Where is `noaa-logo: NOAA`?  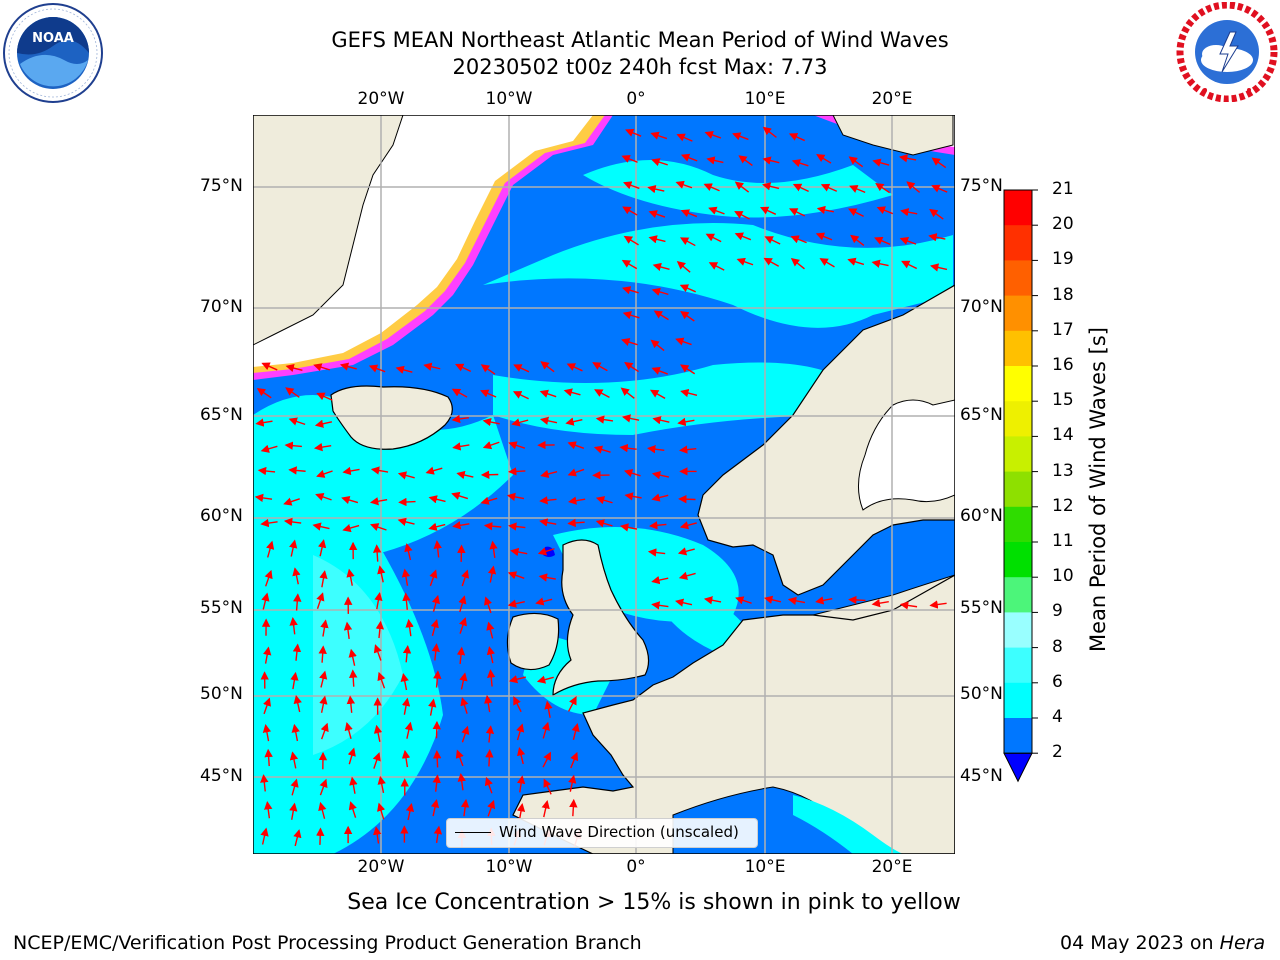
noaa-logo: NOAA is located at coordinates (53, 53).